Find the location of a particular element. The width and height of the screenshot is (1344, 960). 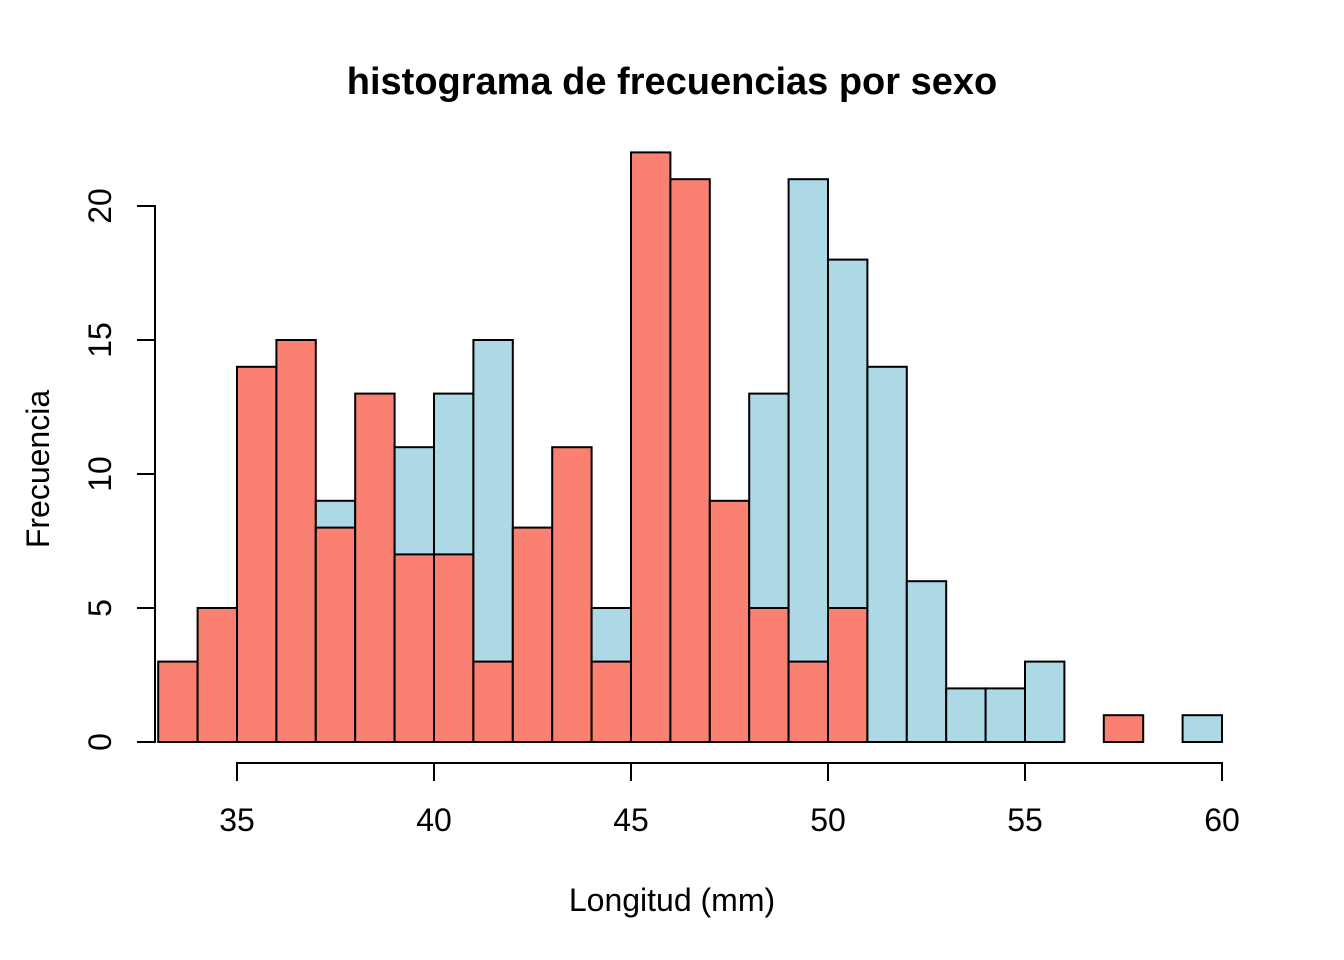

y-tick-label: 20 is located at coordinates (100, 206).